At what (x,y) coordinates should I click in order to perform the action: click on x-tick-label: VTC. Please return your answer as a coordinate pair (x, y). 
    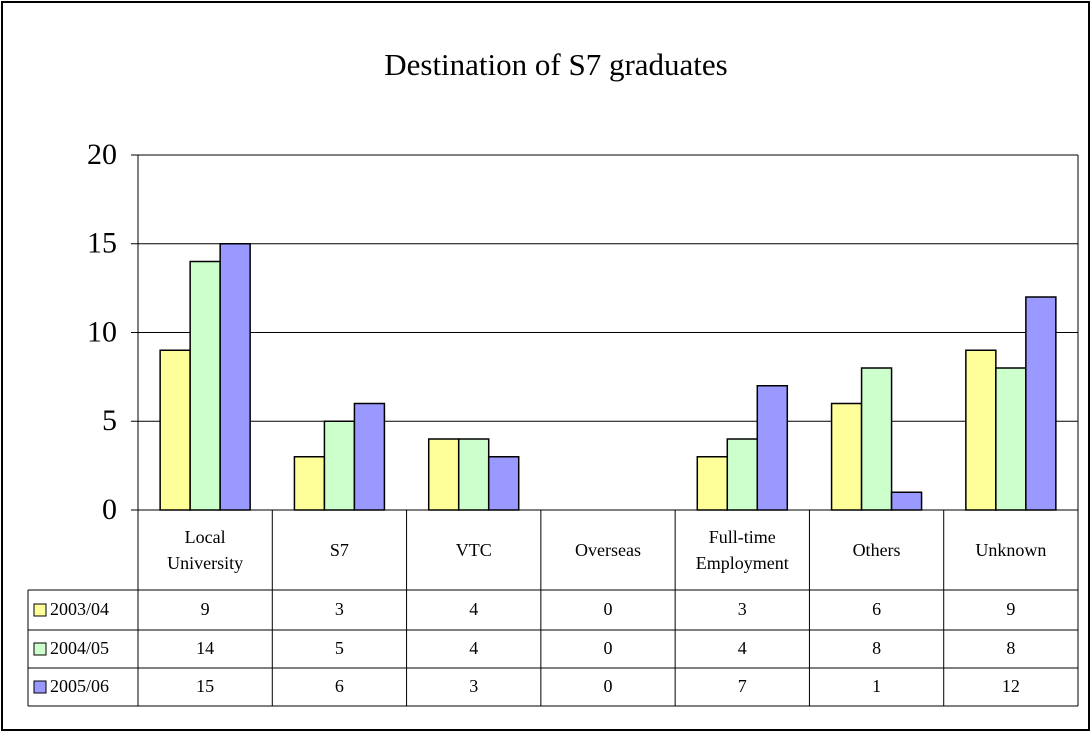
    Looking at the image, I should click on (473, 550).